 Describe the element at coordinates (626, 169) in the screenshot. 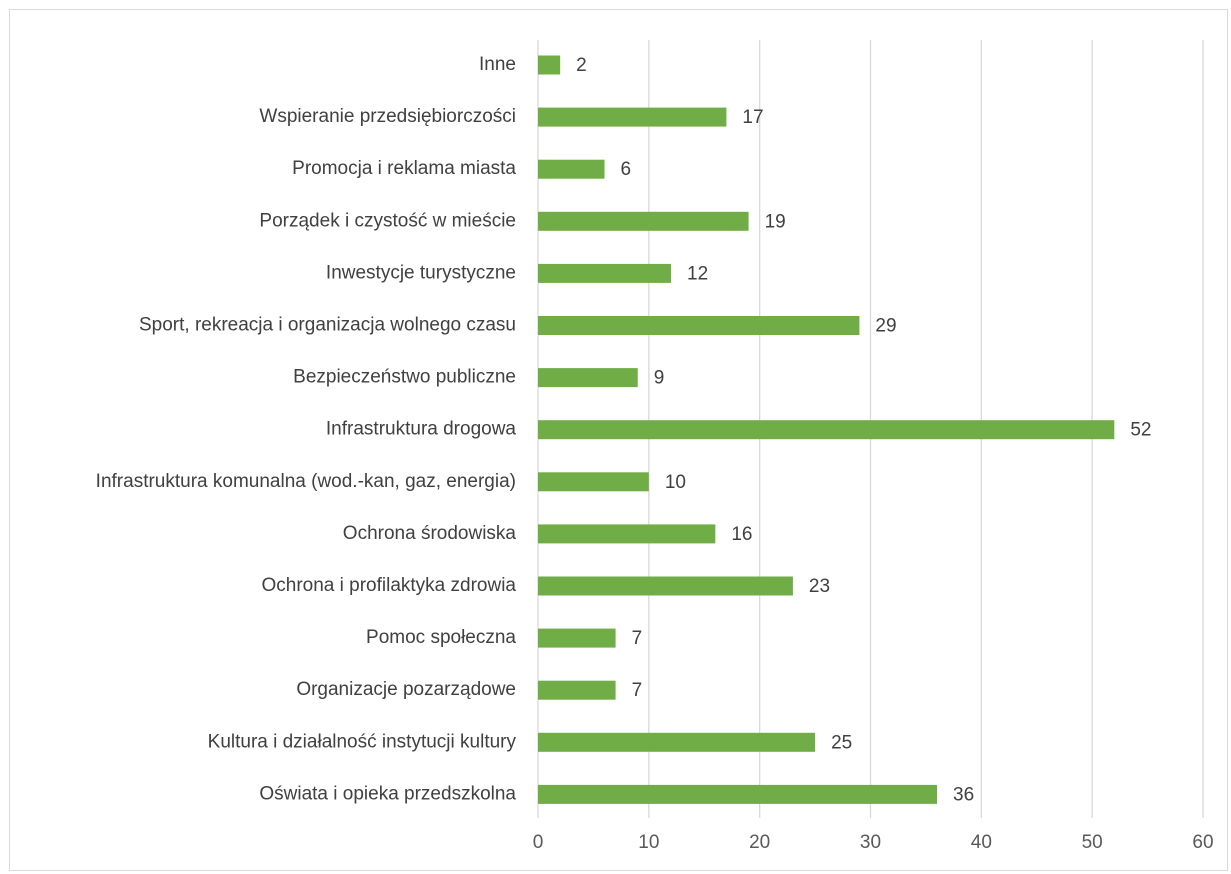

I see `data-label: 6` at that location.